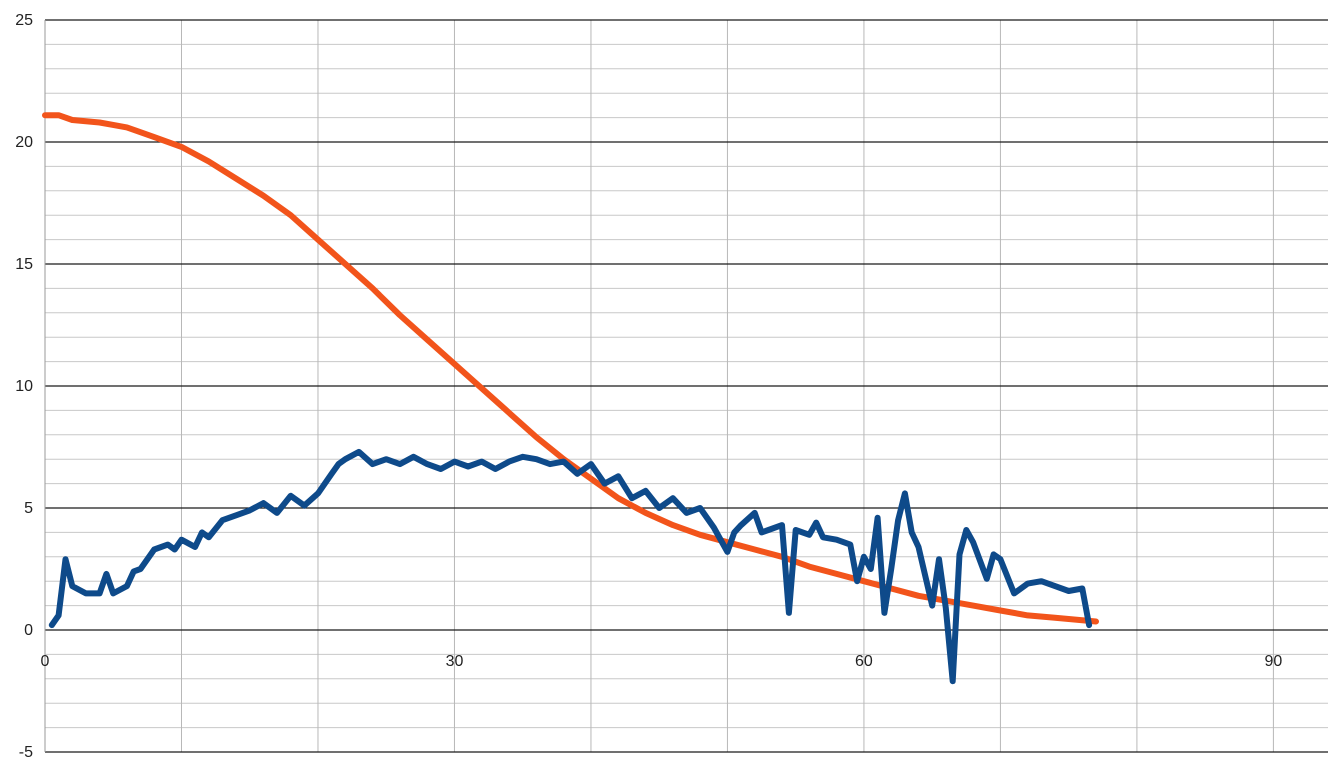  What do you see at coordinates (24, 142) in the screenshot?
I see `y-tick-label: 20` at bounding box center [24, 142].